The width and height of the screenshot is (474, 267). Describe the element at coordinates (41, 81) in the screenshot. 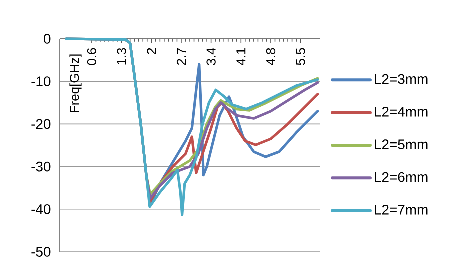

I see `y-tick-label: -10` at that location.